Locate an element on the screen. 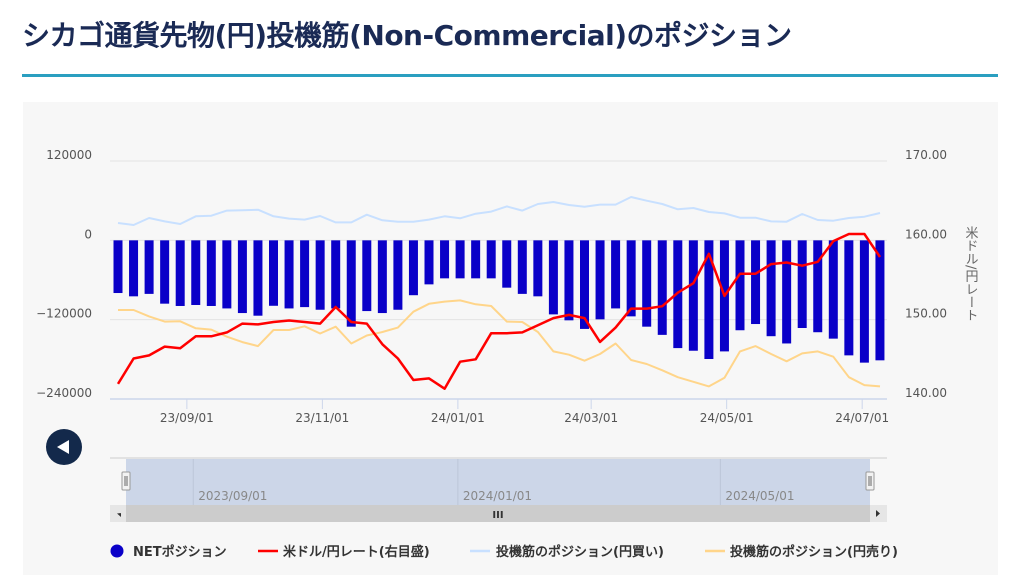  right-axis-tick: 170.00 is located at coordinates (926, 155).